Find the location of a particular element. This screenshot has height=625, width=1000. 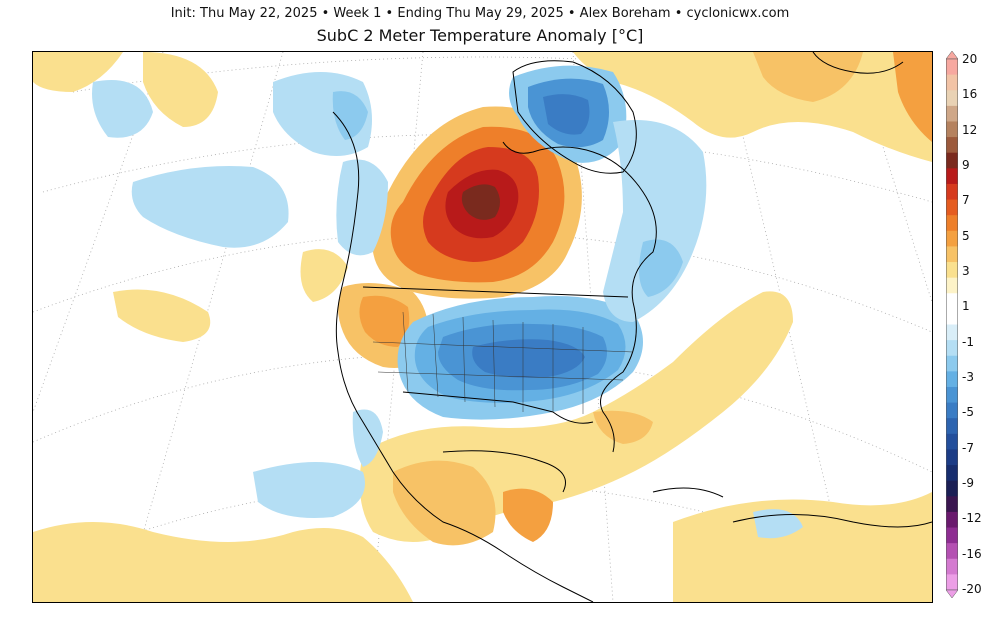

colorbar-tick-label: 7 is located at coordinates (966, 200).